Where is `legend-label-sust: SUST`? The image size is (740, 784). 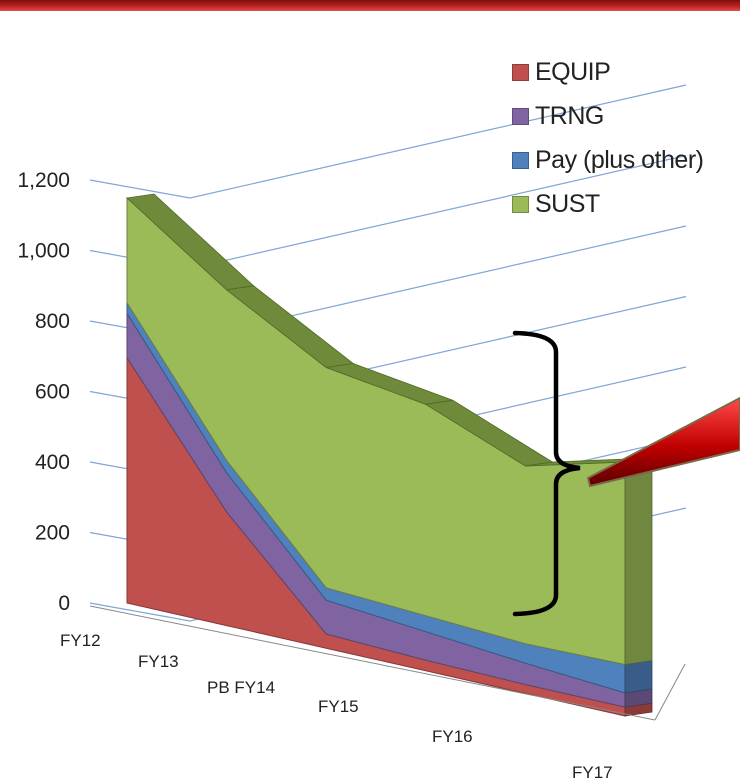 legend-label-sust: SUST is located at coordinates (567, 203).